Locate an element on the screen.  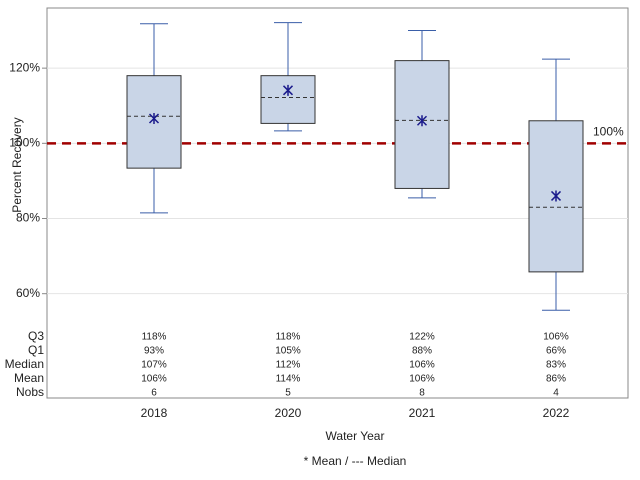
y-tick-label: 100% is located at coordinates (24, 142).